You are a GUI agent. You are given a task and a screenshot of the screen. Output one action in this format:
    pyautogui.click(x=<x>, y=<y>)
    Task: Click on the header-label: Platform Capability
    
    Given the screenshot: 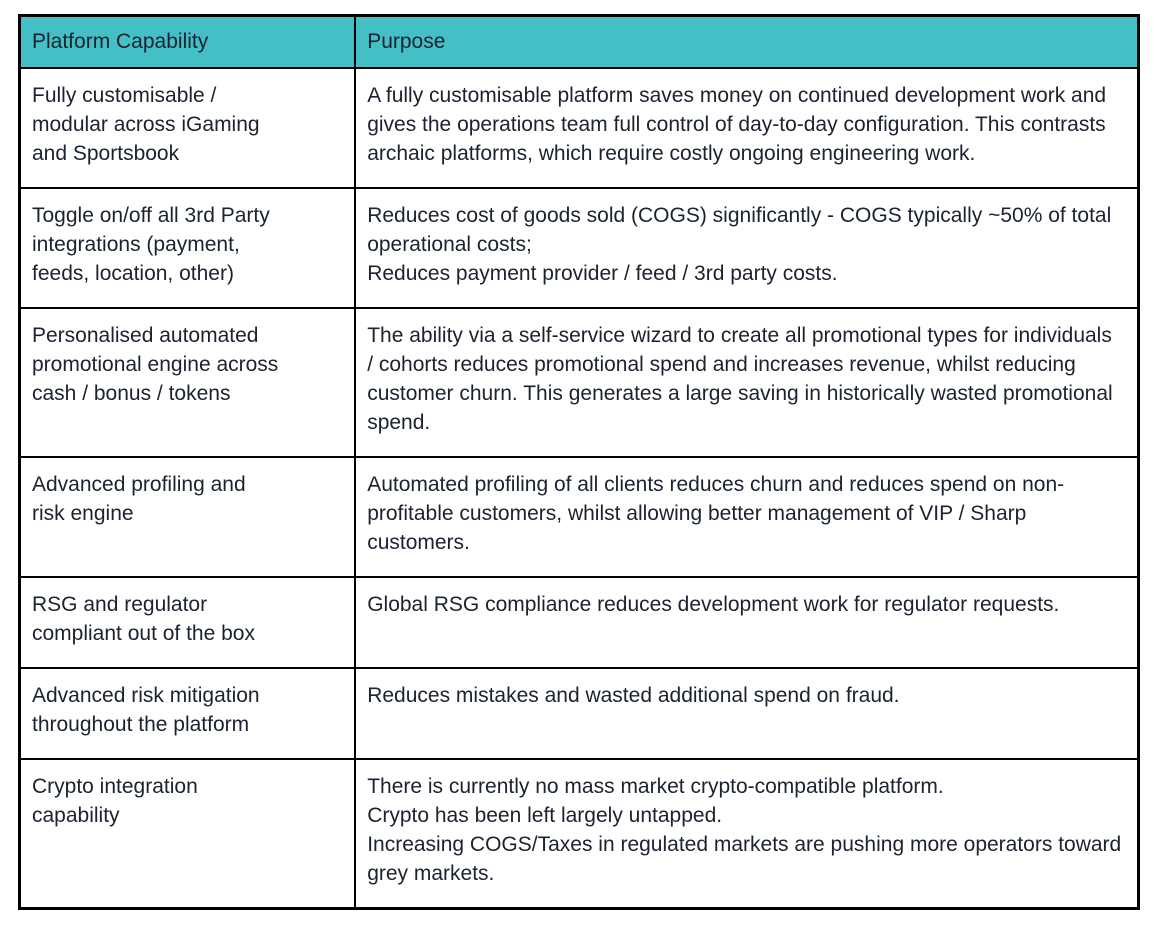 What is the action you would take?
    pyautogui.click(x=120, y=41)
    